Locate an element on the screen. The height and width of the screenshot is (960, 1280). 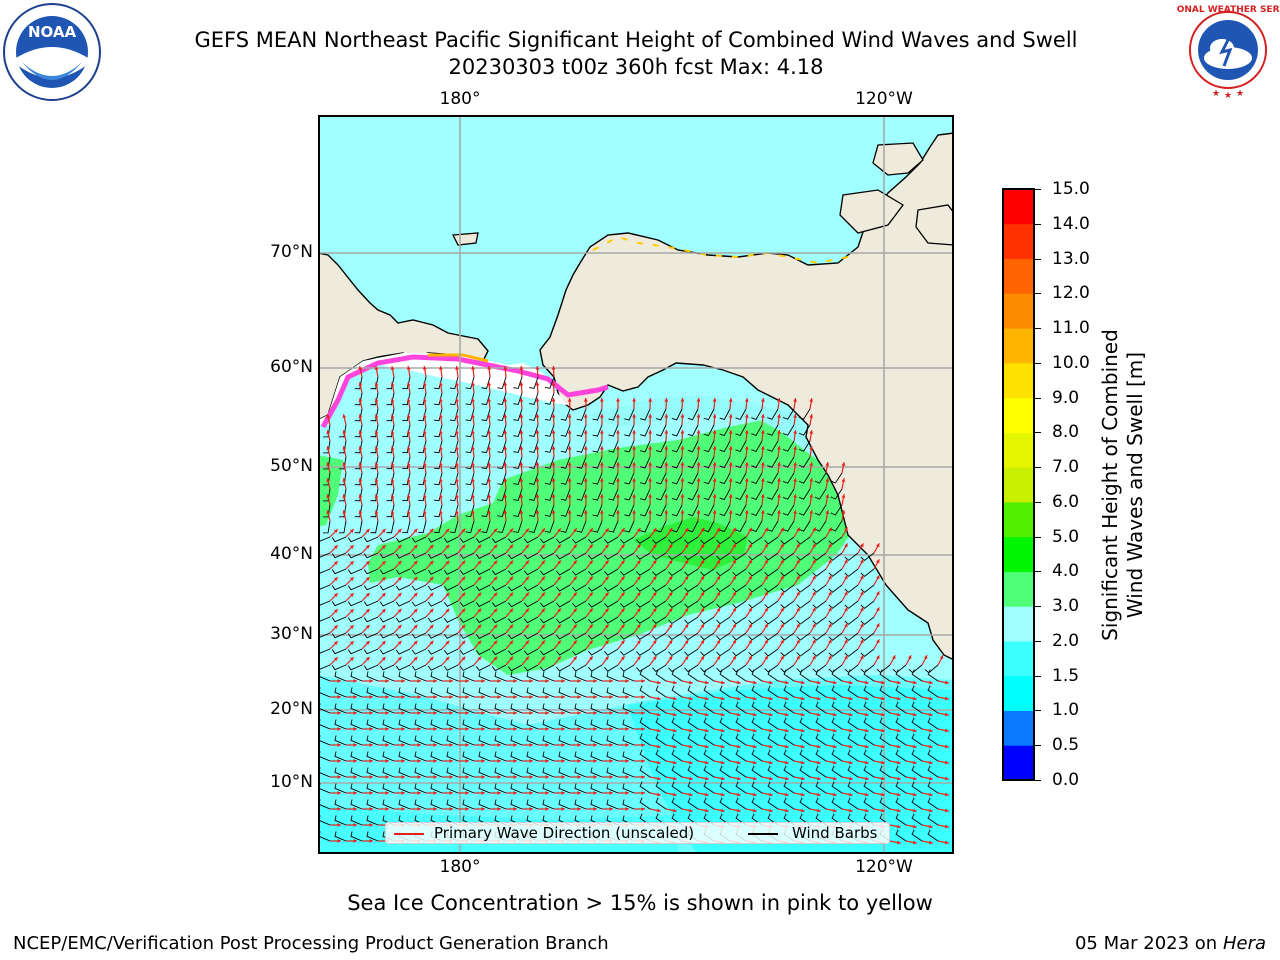
colorbar-tick-label: 10.0 is located at coordinates (1071, 362).